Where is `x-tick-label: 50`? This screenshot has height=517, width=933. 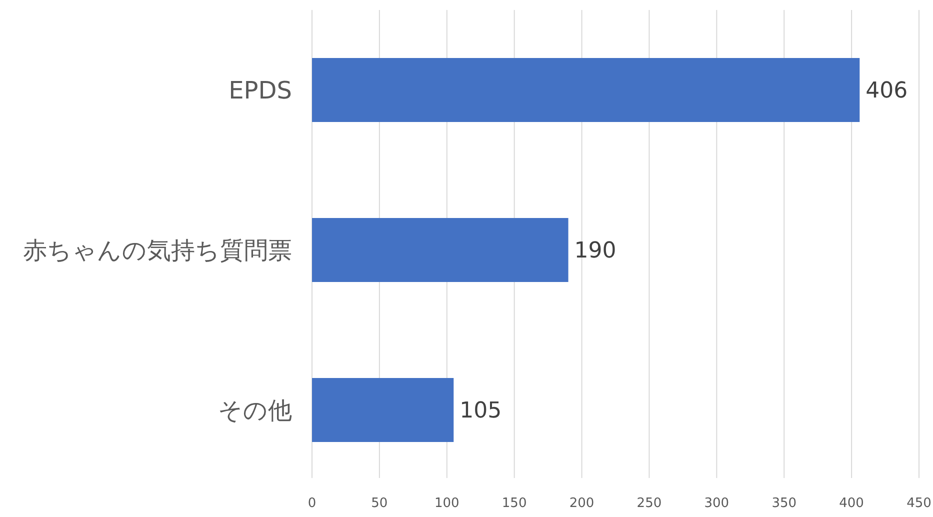
x-tick-label: 50 is located at coordinates (379, 503).